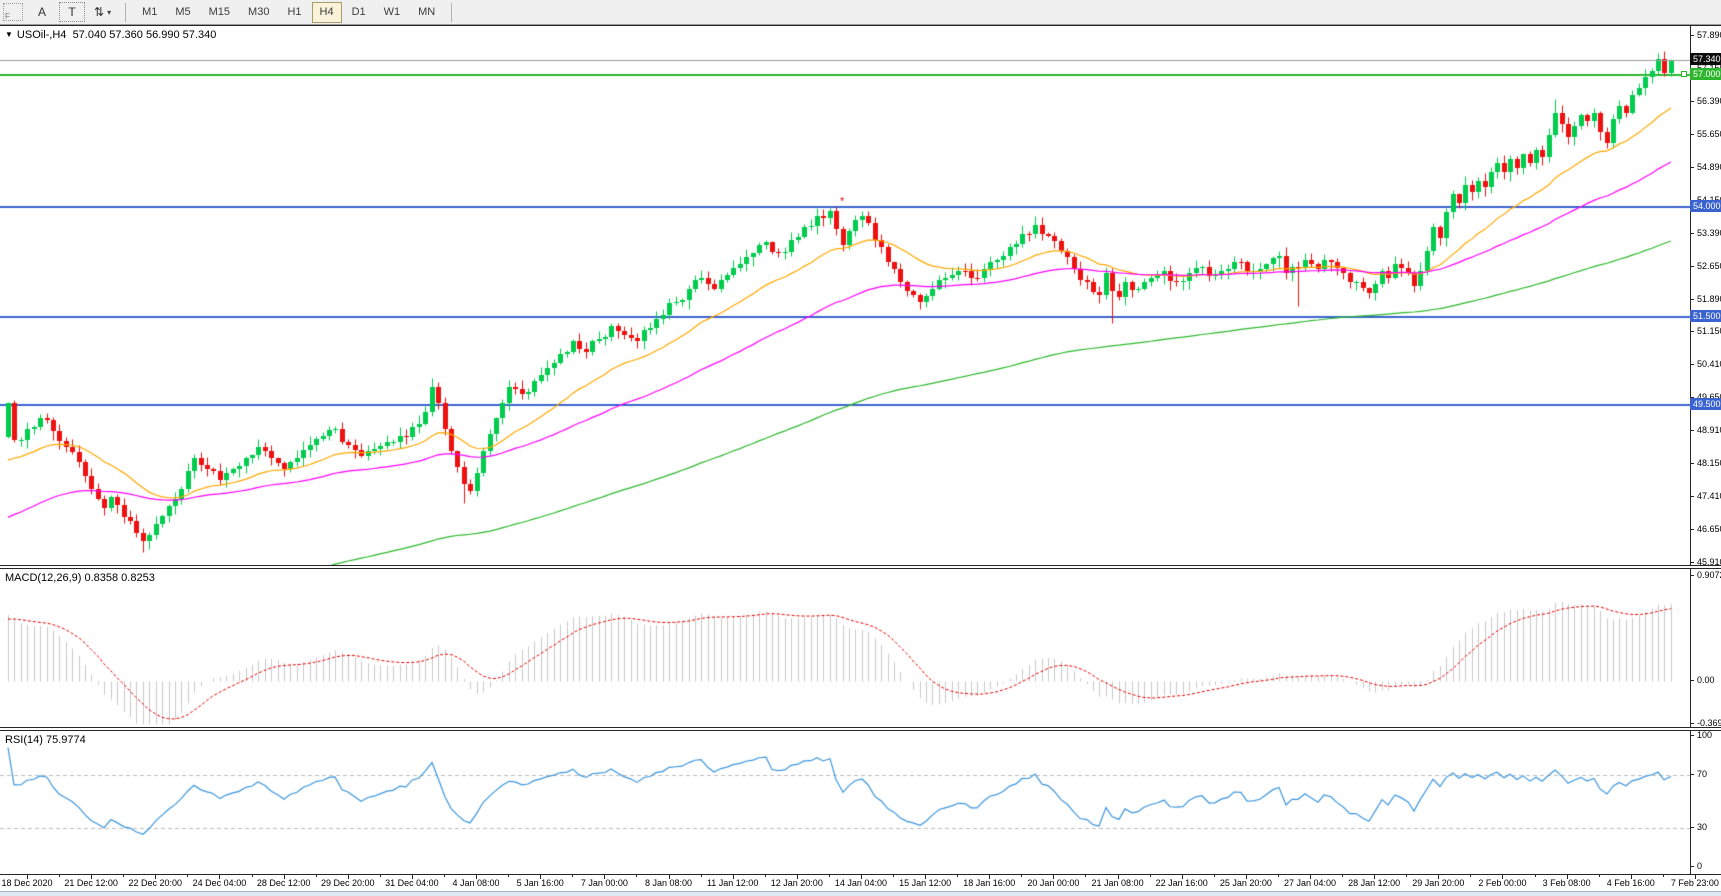 This screenshot has height=896, width=1721. I want to click on current-price-badge: 57.340, so click(1705, 59).